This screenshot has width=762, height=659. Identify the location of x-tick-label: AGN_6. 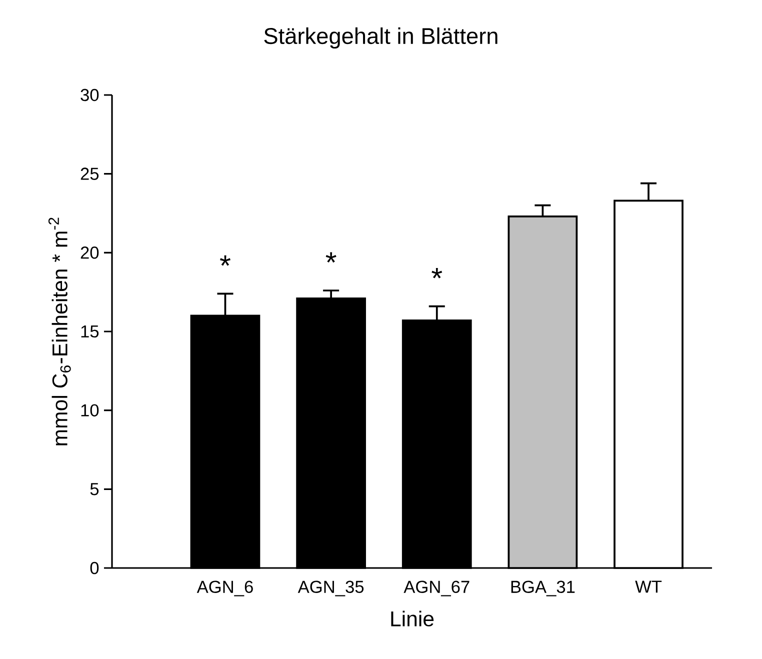
(224, 588).